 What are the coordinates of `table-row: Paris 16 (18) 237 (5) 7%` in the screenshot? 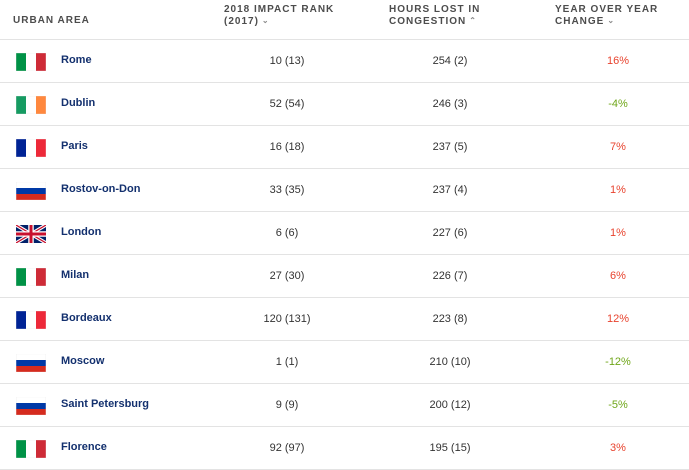 It's located at (344, 147).